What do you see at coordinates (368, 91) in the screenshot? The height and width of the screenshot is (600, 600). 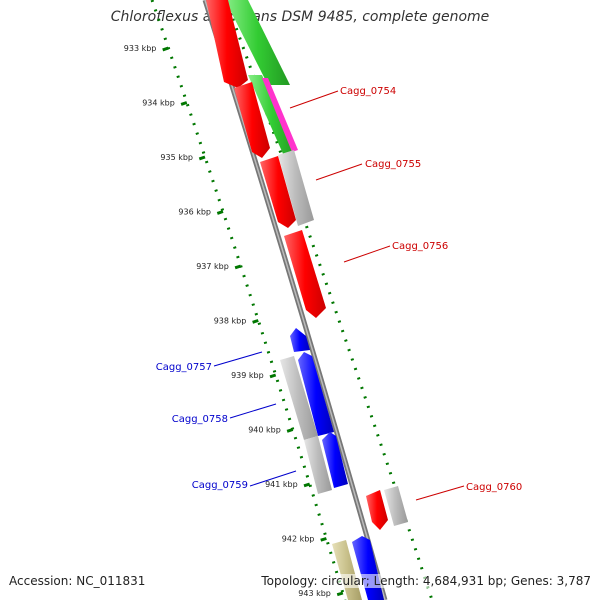 I see `gene-label-cagg-0754: Cagg_0754` at bounding box center [368, 91].